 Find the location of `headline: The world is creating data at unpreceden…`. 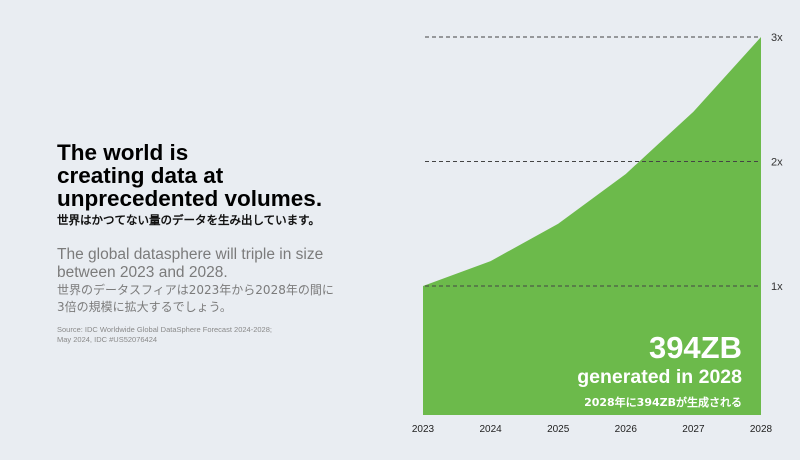

headline: The world is creating data at unpreceden… is located at coordinates (222, 175).